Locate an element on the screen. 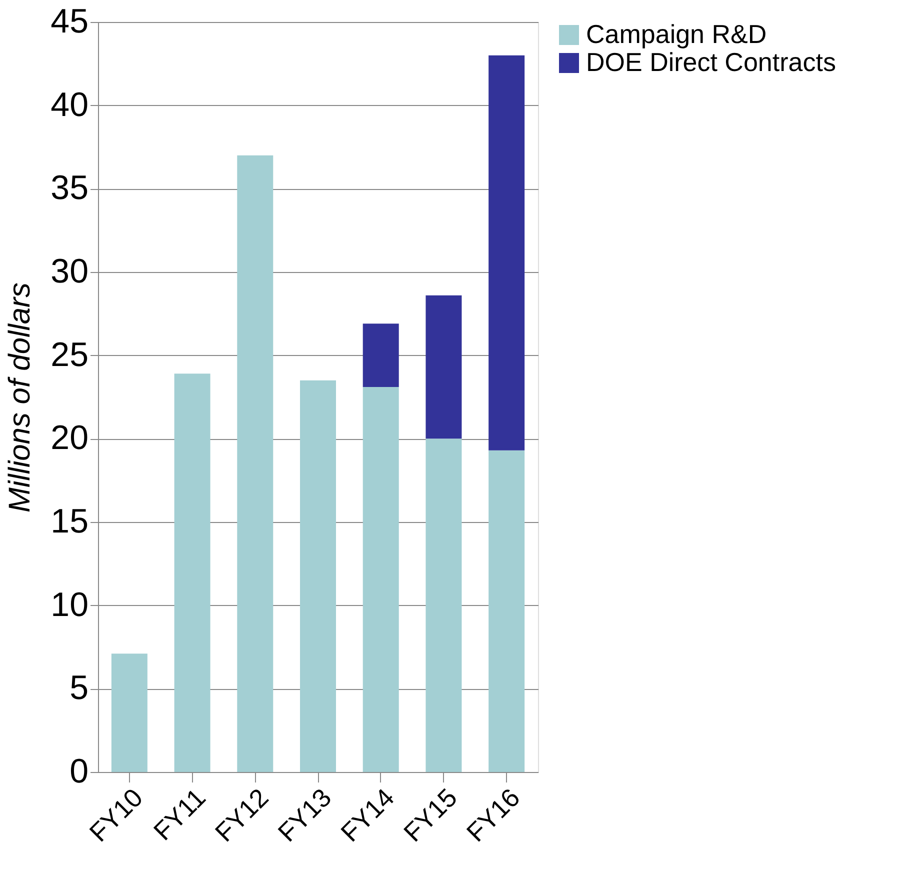 The image size is (903, 890). y-tick-label: 20 is located at coordinates (69, 438).